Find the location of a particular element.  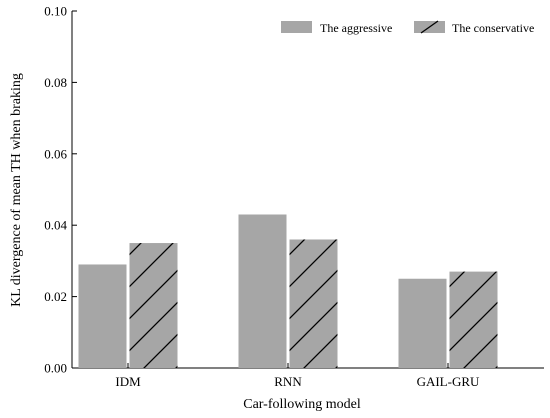

y-tick-label: 0.06 is located at coordinates (55, 153).